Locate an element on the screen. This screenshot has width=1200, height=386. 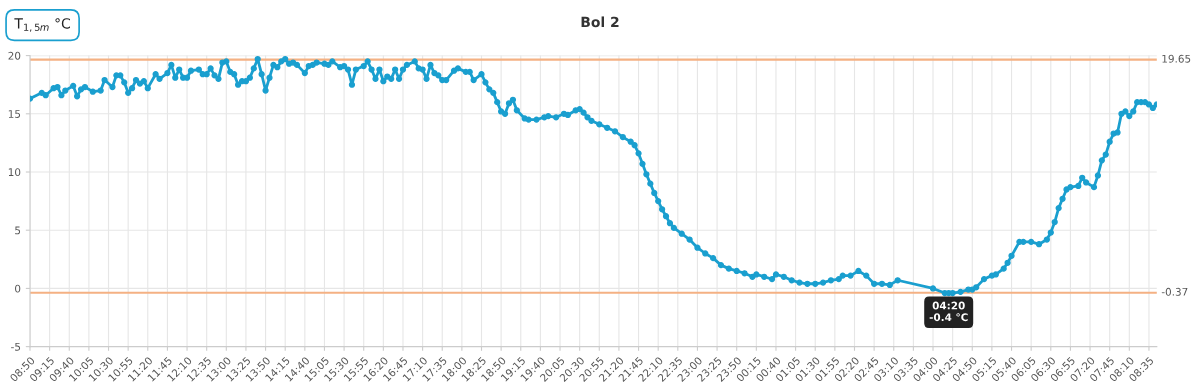
ref-line-label: 19.65 is located at coordinates (1176, 58).